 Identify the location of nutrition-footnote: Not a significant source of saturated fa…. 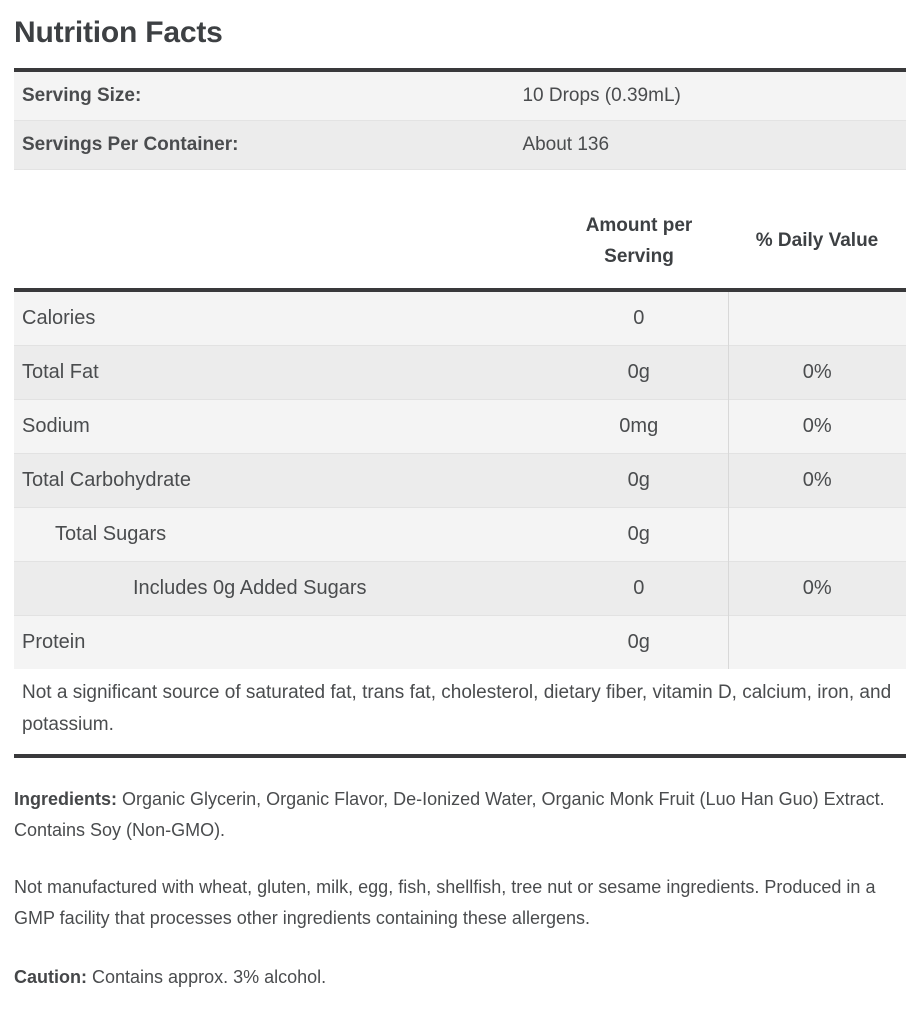
(460, 712).